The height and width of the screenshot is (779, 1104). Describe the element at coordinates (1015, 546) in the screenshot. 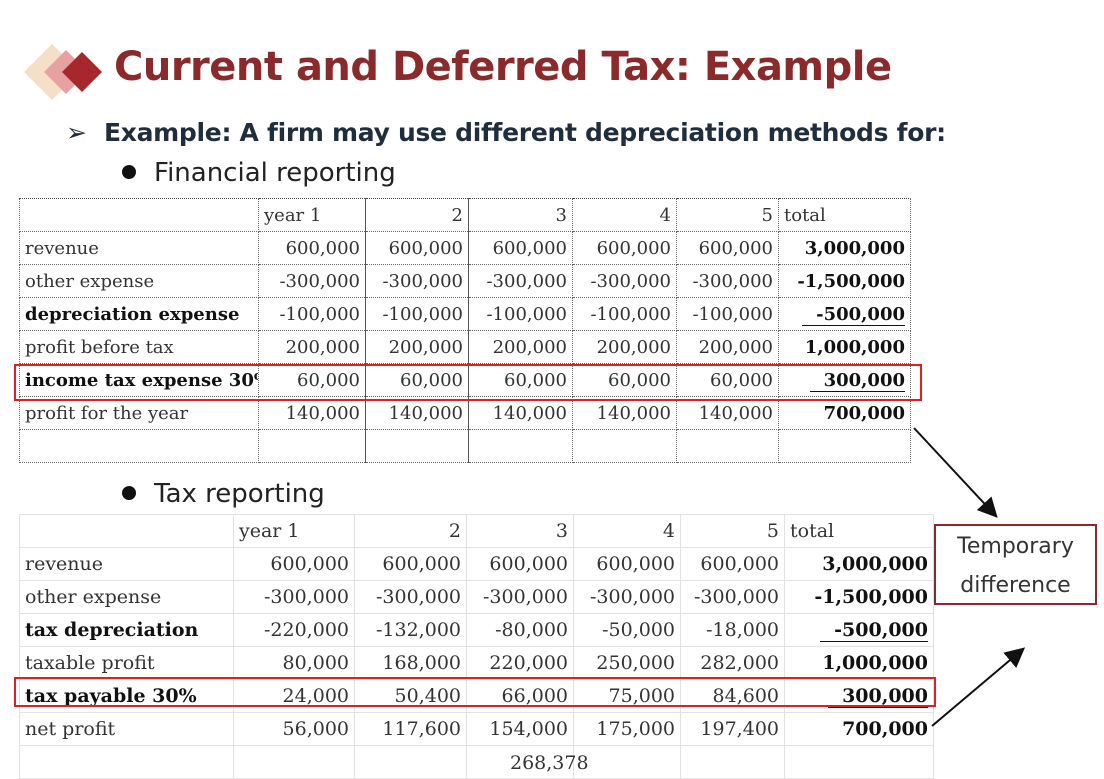

I see `callout-line-1: Temporary` at that location.